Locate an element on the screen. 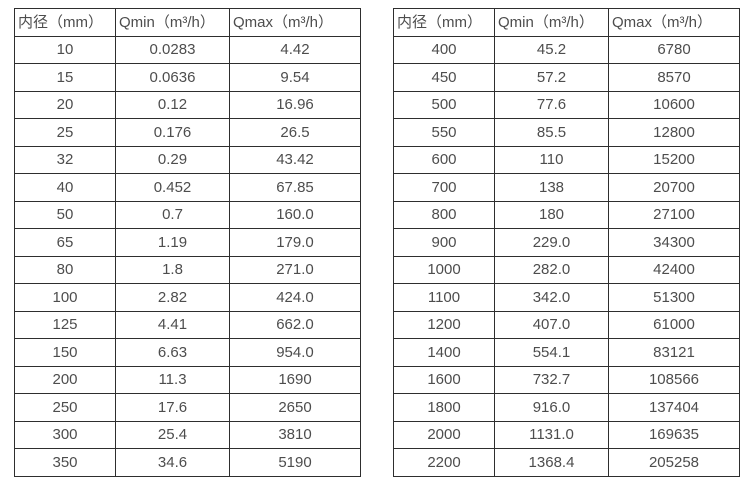  table-cell: 10 is located at coordinates (65, 49).